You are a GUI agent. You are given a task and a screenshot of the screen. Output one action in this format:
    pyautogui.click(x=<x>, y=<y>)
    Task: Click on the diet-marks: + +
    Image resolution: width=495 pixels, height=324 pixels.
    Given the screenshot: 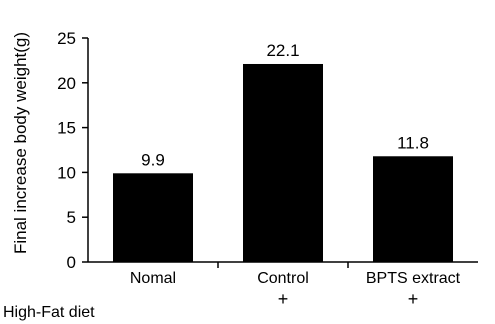 What is the action you would take?
    pyautogui.click(x=348, y=299)
    